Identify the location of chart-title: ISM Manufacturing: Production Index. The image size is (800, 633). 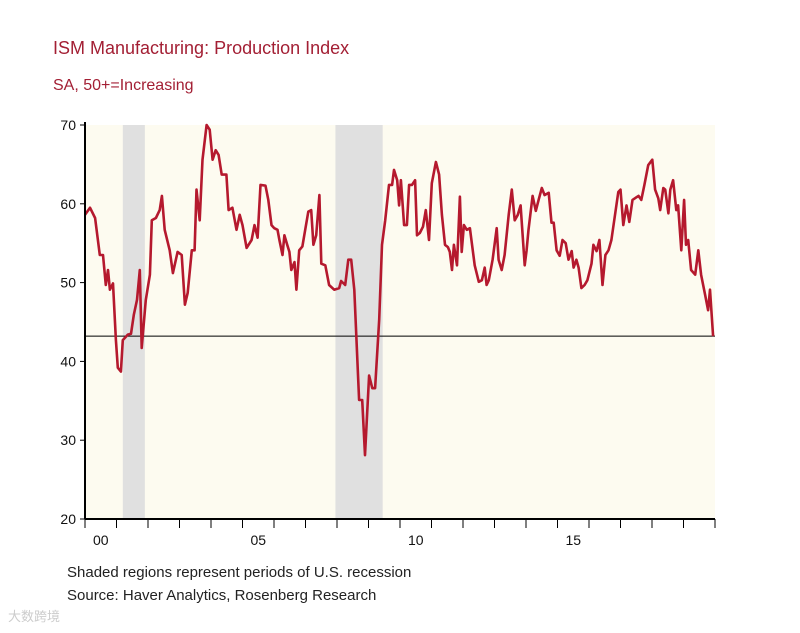
(201, 48).